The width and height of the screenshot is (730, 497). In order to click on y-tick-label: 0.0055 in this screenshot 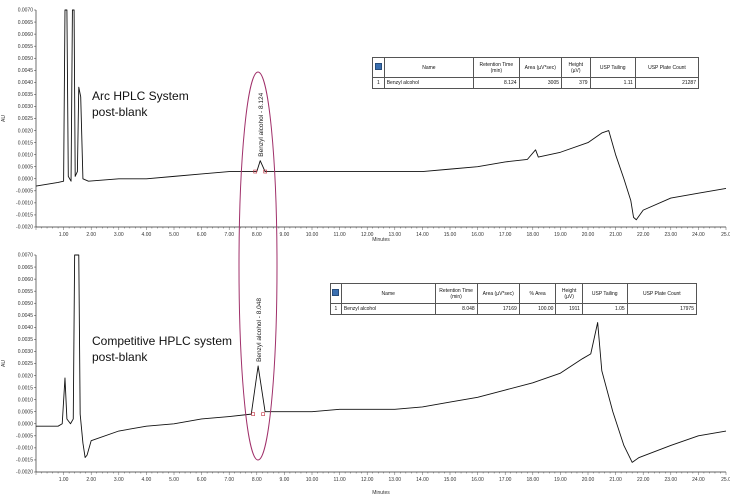, I will do `click(26, 292)`.